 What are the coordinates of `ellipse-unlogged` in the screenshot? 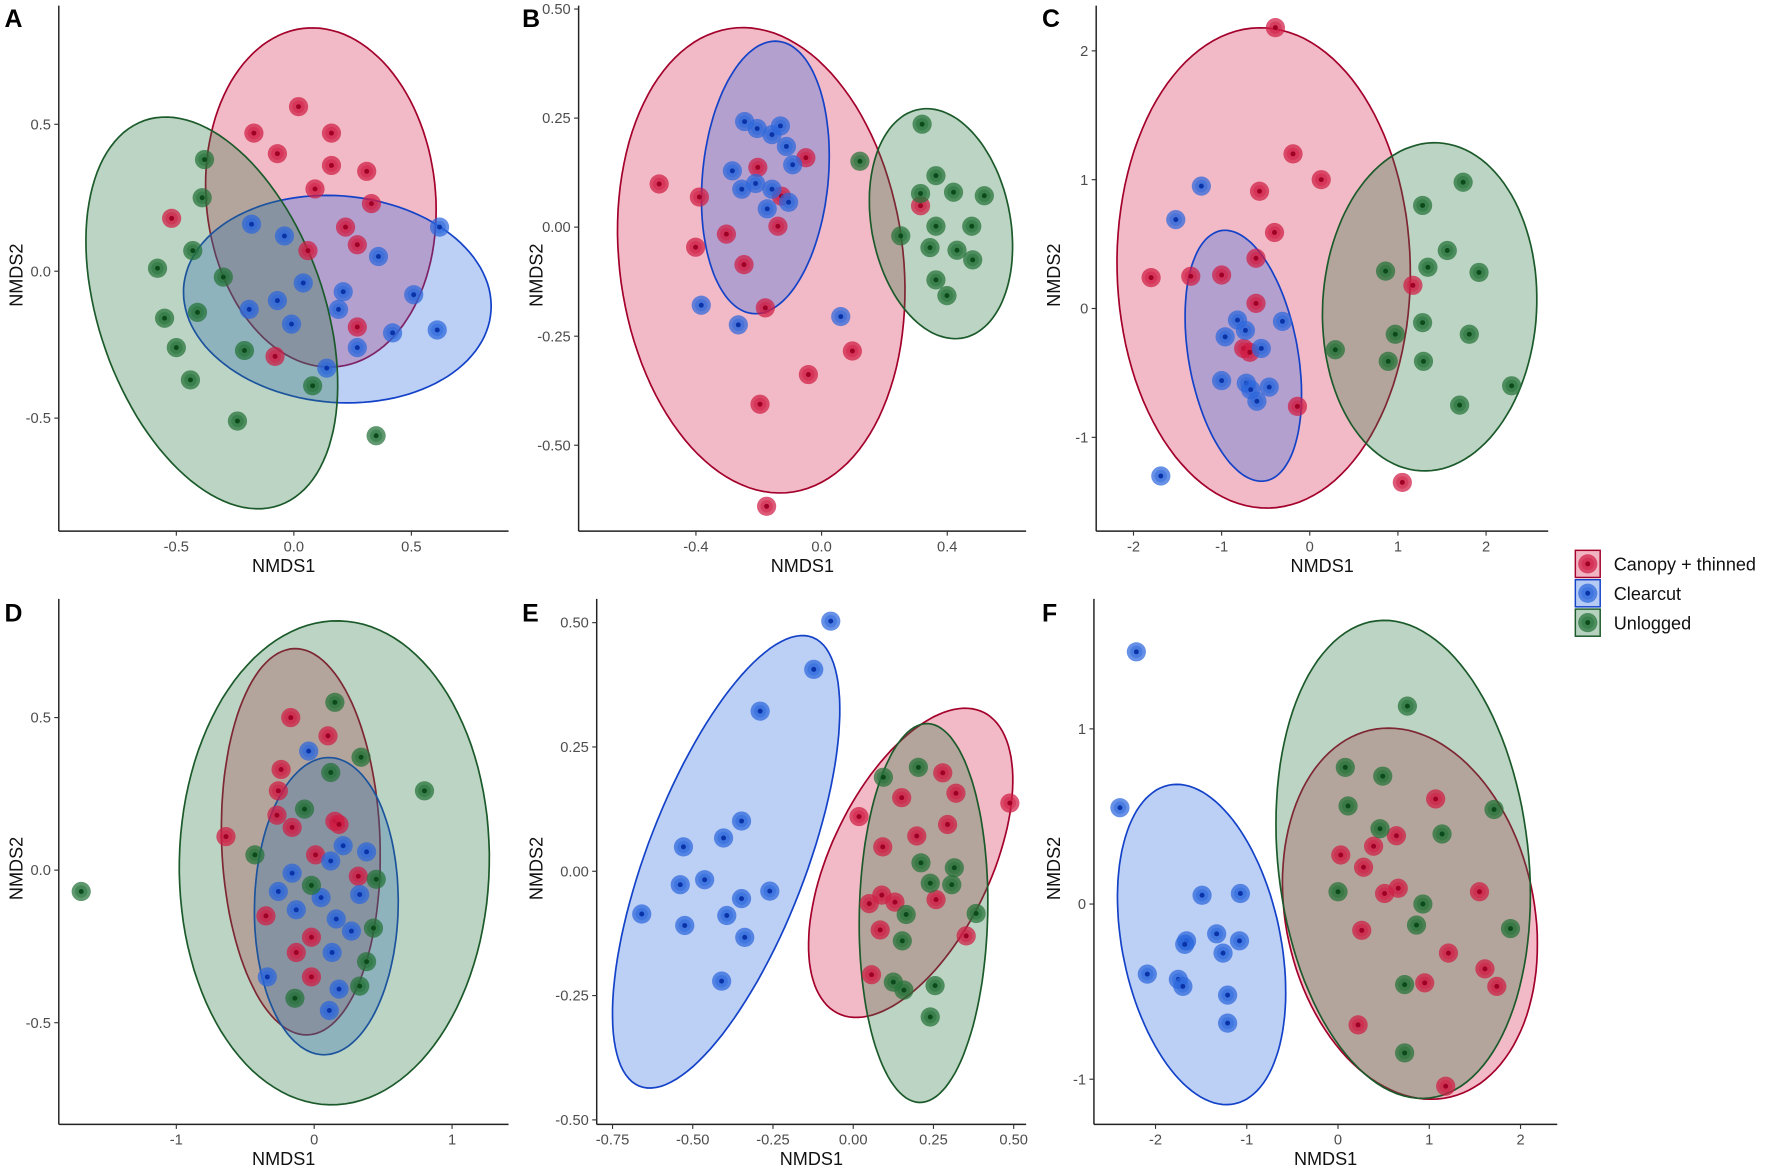 It's located at (212, 313).